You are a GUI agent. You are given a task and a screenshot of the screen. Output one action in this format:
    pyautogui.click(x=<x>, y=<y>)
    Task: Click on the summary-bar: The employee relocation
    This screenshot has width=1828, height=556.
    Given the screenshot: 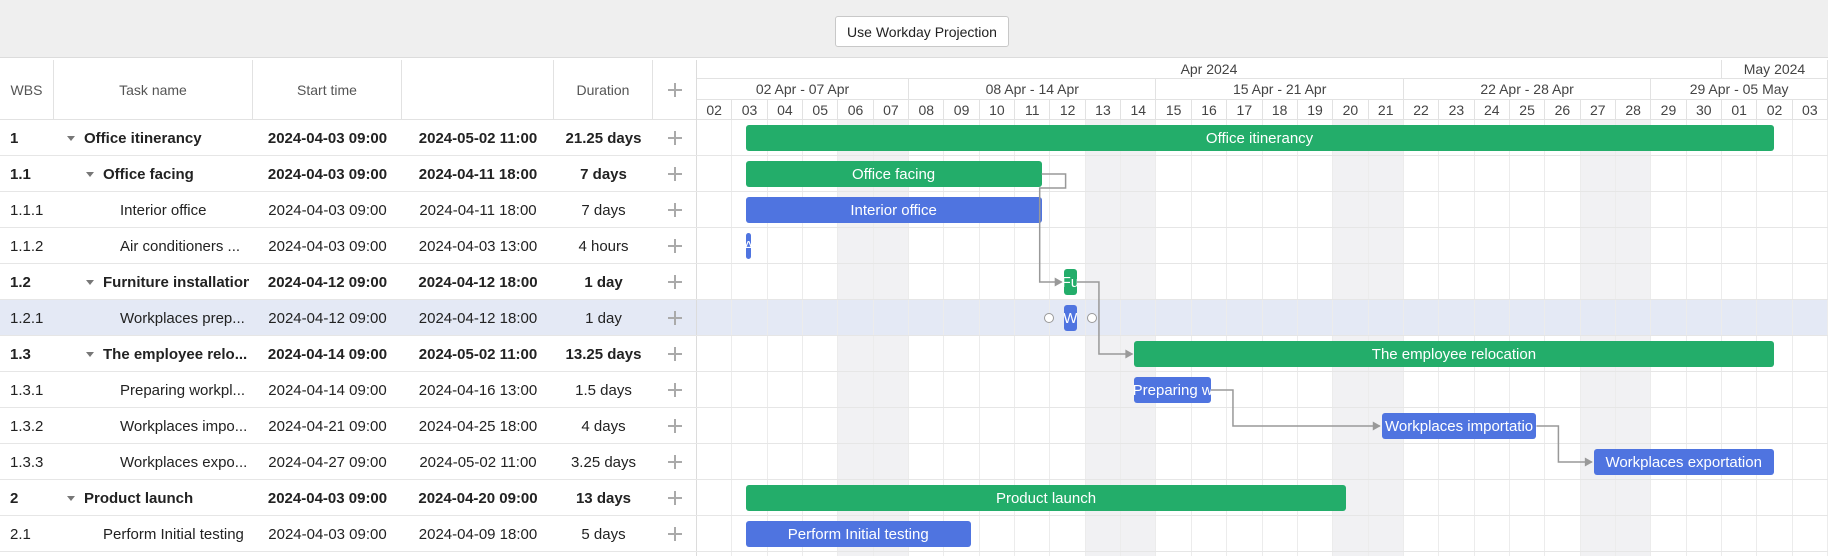 What is the action you would take?
    pyautogui.click(x=1454, y=354)
    